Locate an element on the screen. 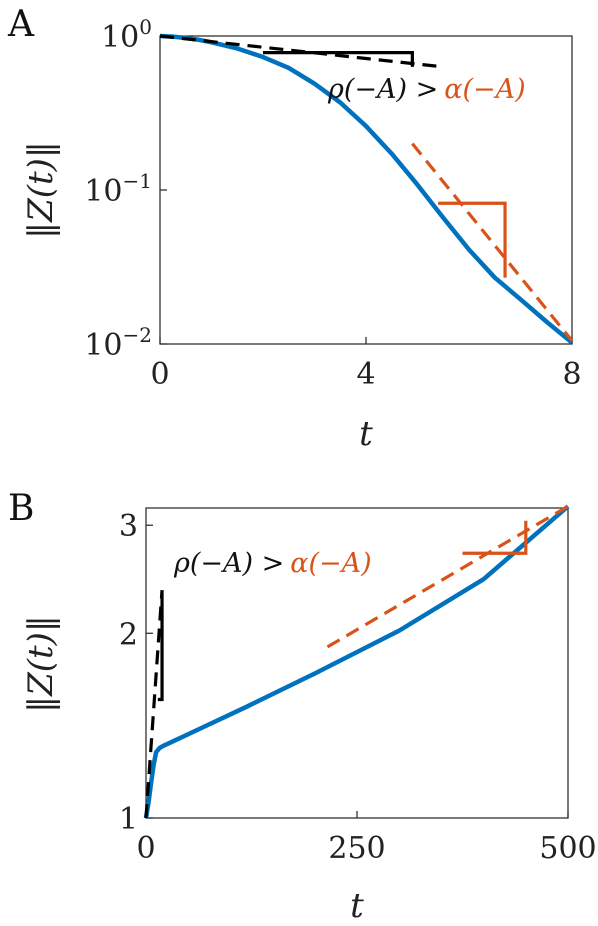 The width and height of the screenshot is (598, 926). panel-a-label: A is located at coordinates (21, 24).